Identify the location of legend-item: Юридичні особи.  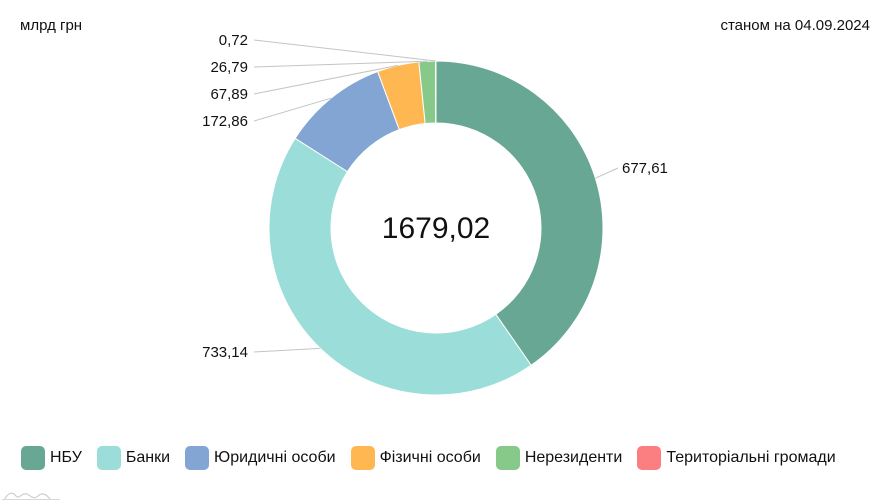
(260, 458).